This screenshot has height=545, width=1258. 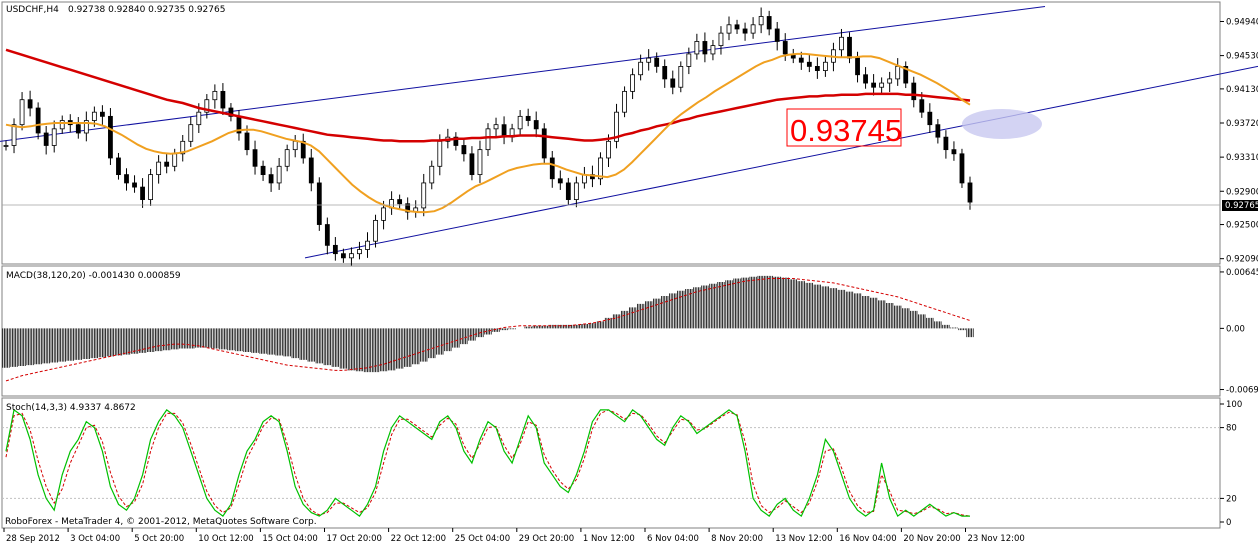 I want to click on ma-slow-line, so click(x=488, y=95).